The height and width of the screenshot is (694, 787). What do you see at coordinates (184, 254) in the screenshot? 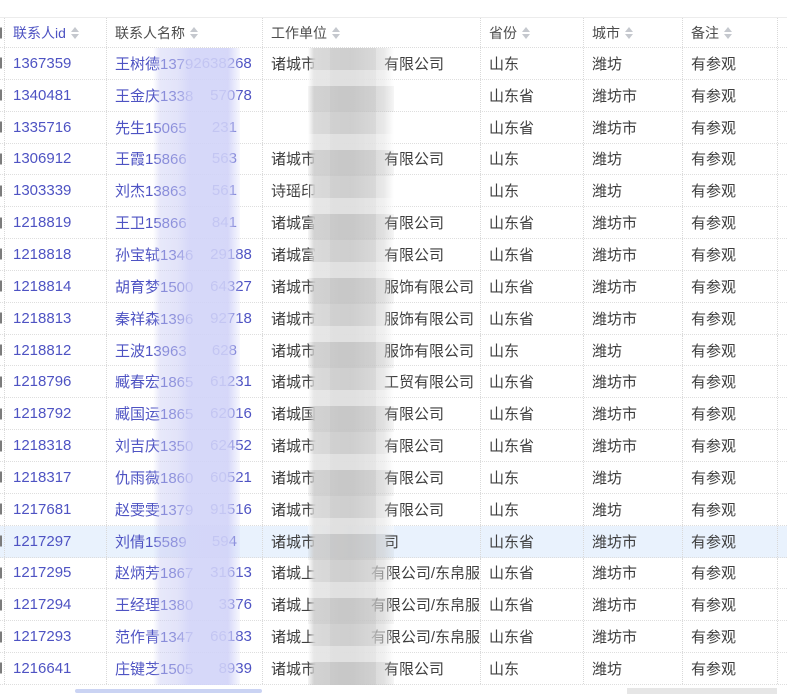
I see `cell-contact-name: 孙宝轼1346 29188` at bounding box center [184, 254].